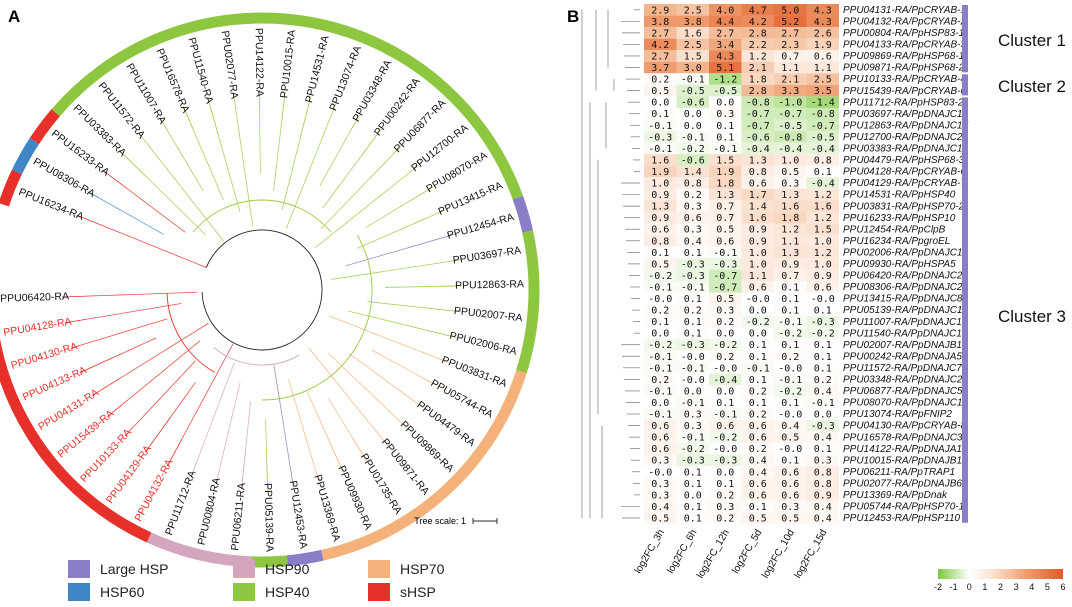  I want to click on legend-label: HSP40, so click(287, 592).